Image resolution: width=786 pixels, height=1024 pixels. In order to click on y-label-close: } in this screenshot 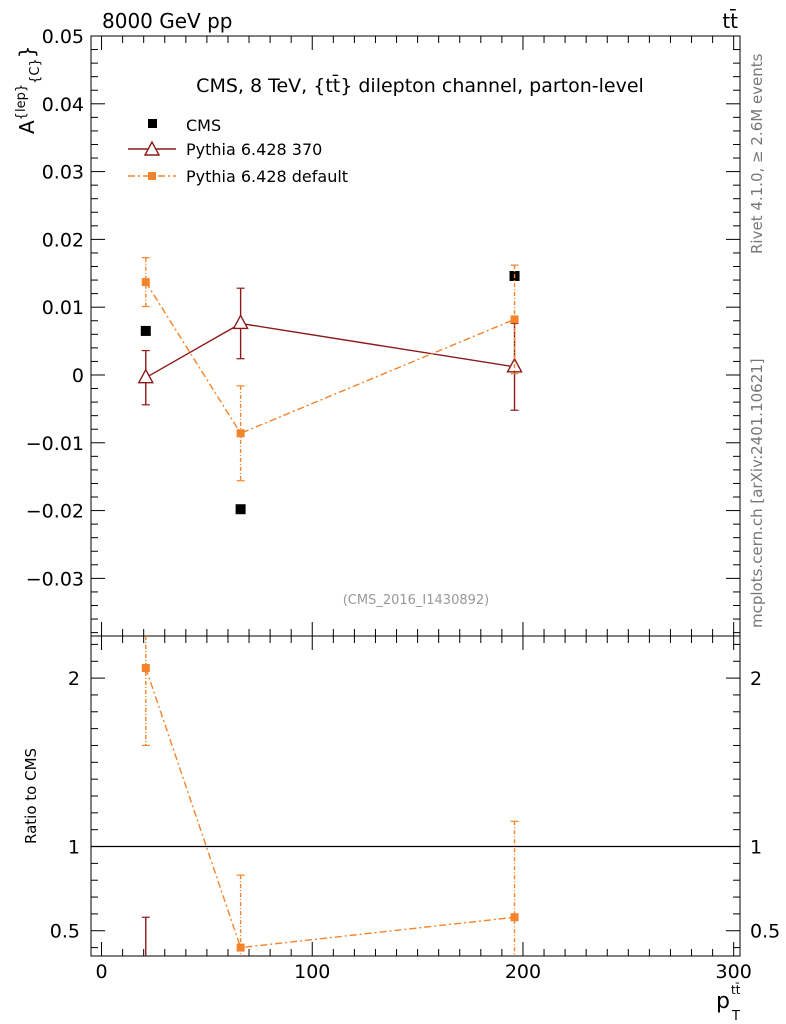, I will do `click(27, 52)`.